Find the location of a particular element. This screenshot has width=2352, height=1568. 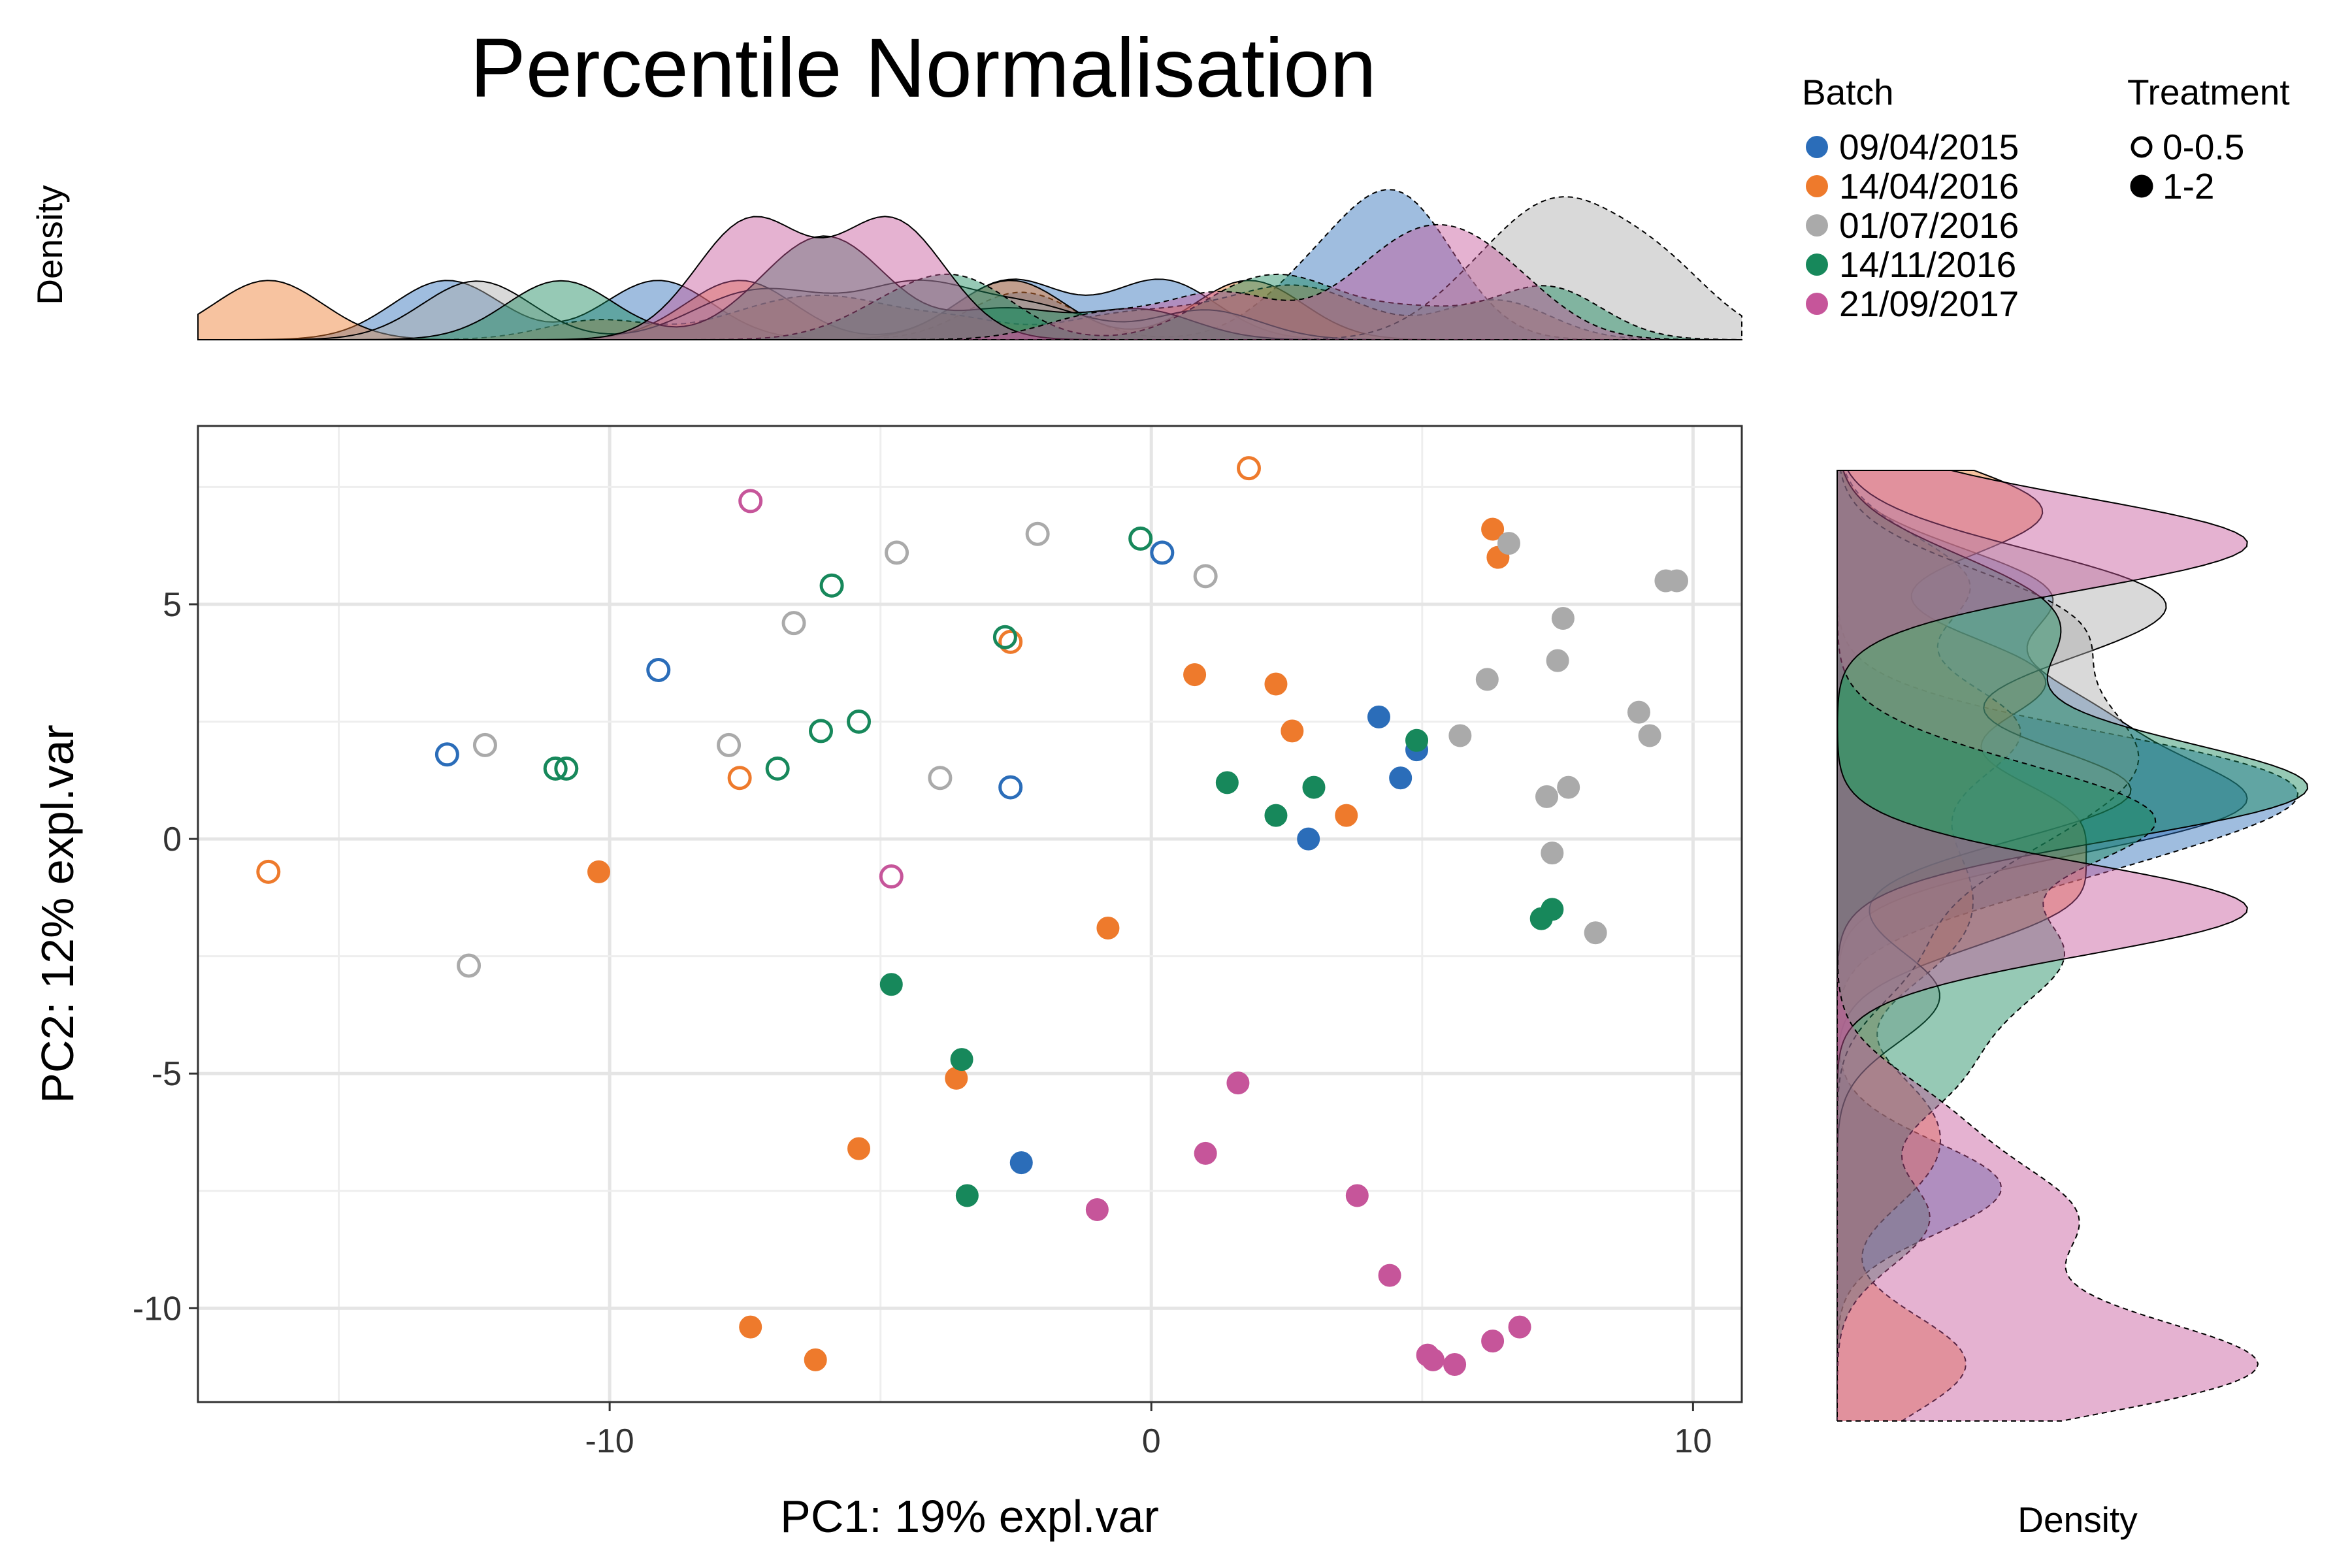

x-axis-title: PC1: 19% expl.var is located at coordinates (969, 1516).